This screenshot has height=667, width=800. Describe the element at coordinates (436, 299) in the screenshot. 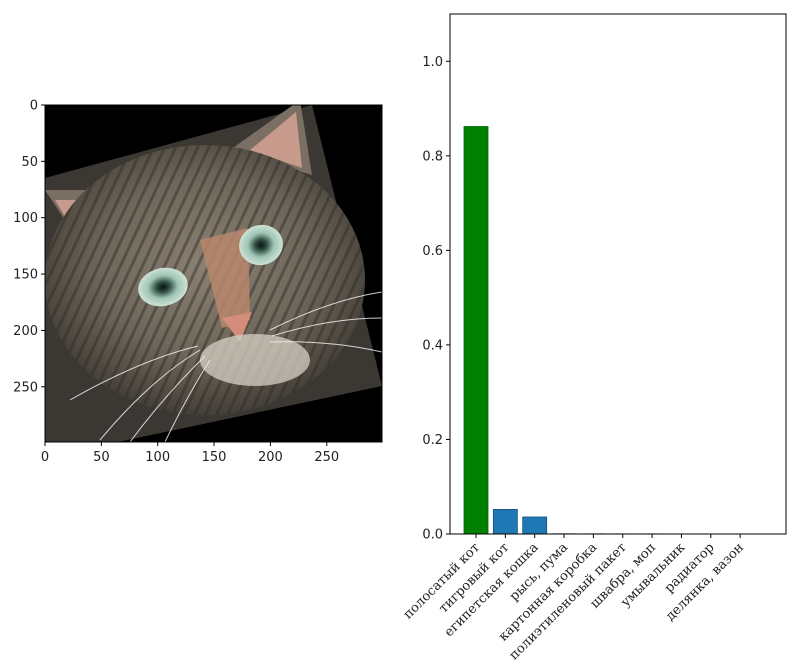

I see `bar-y-axis: 0.0 0.2 0.4 0.6 0.8 1.0` at that location.